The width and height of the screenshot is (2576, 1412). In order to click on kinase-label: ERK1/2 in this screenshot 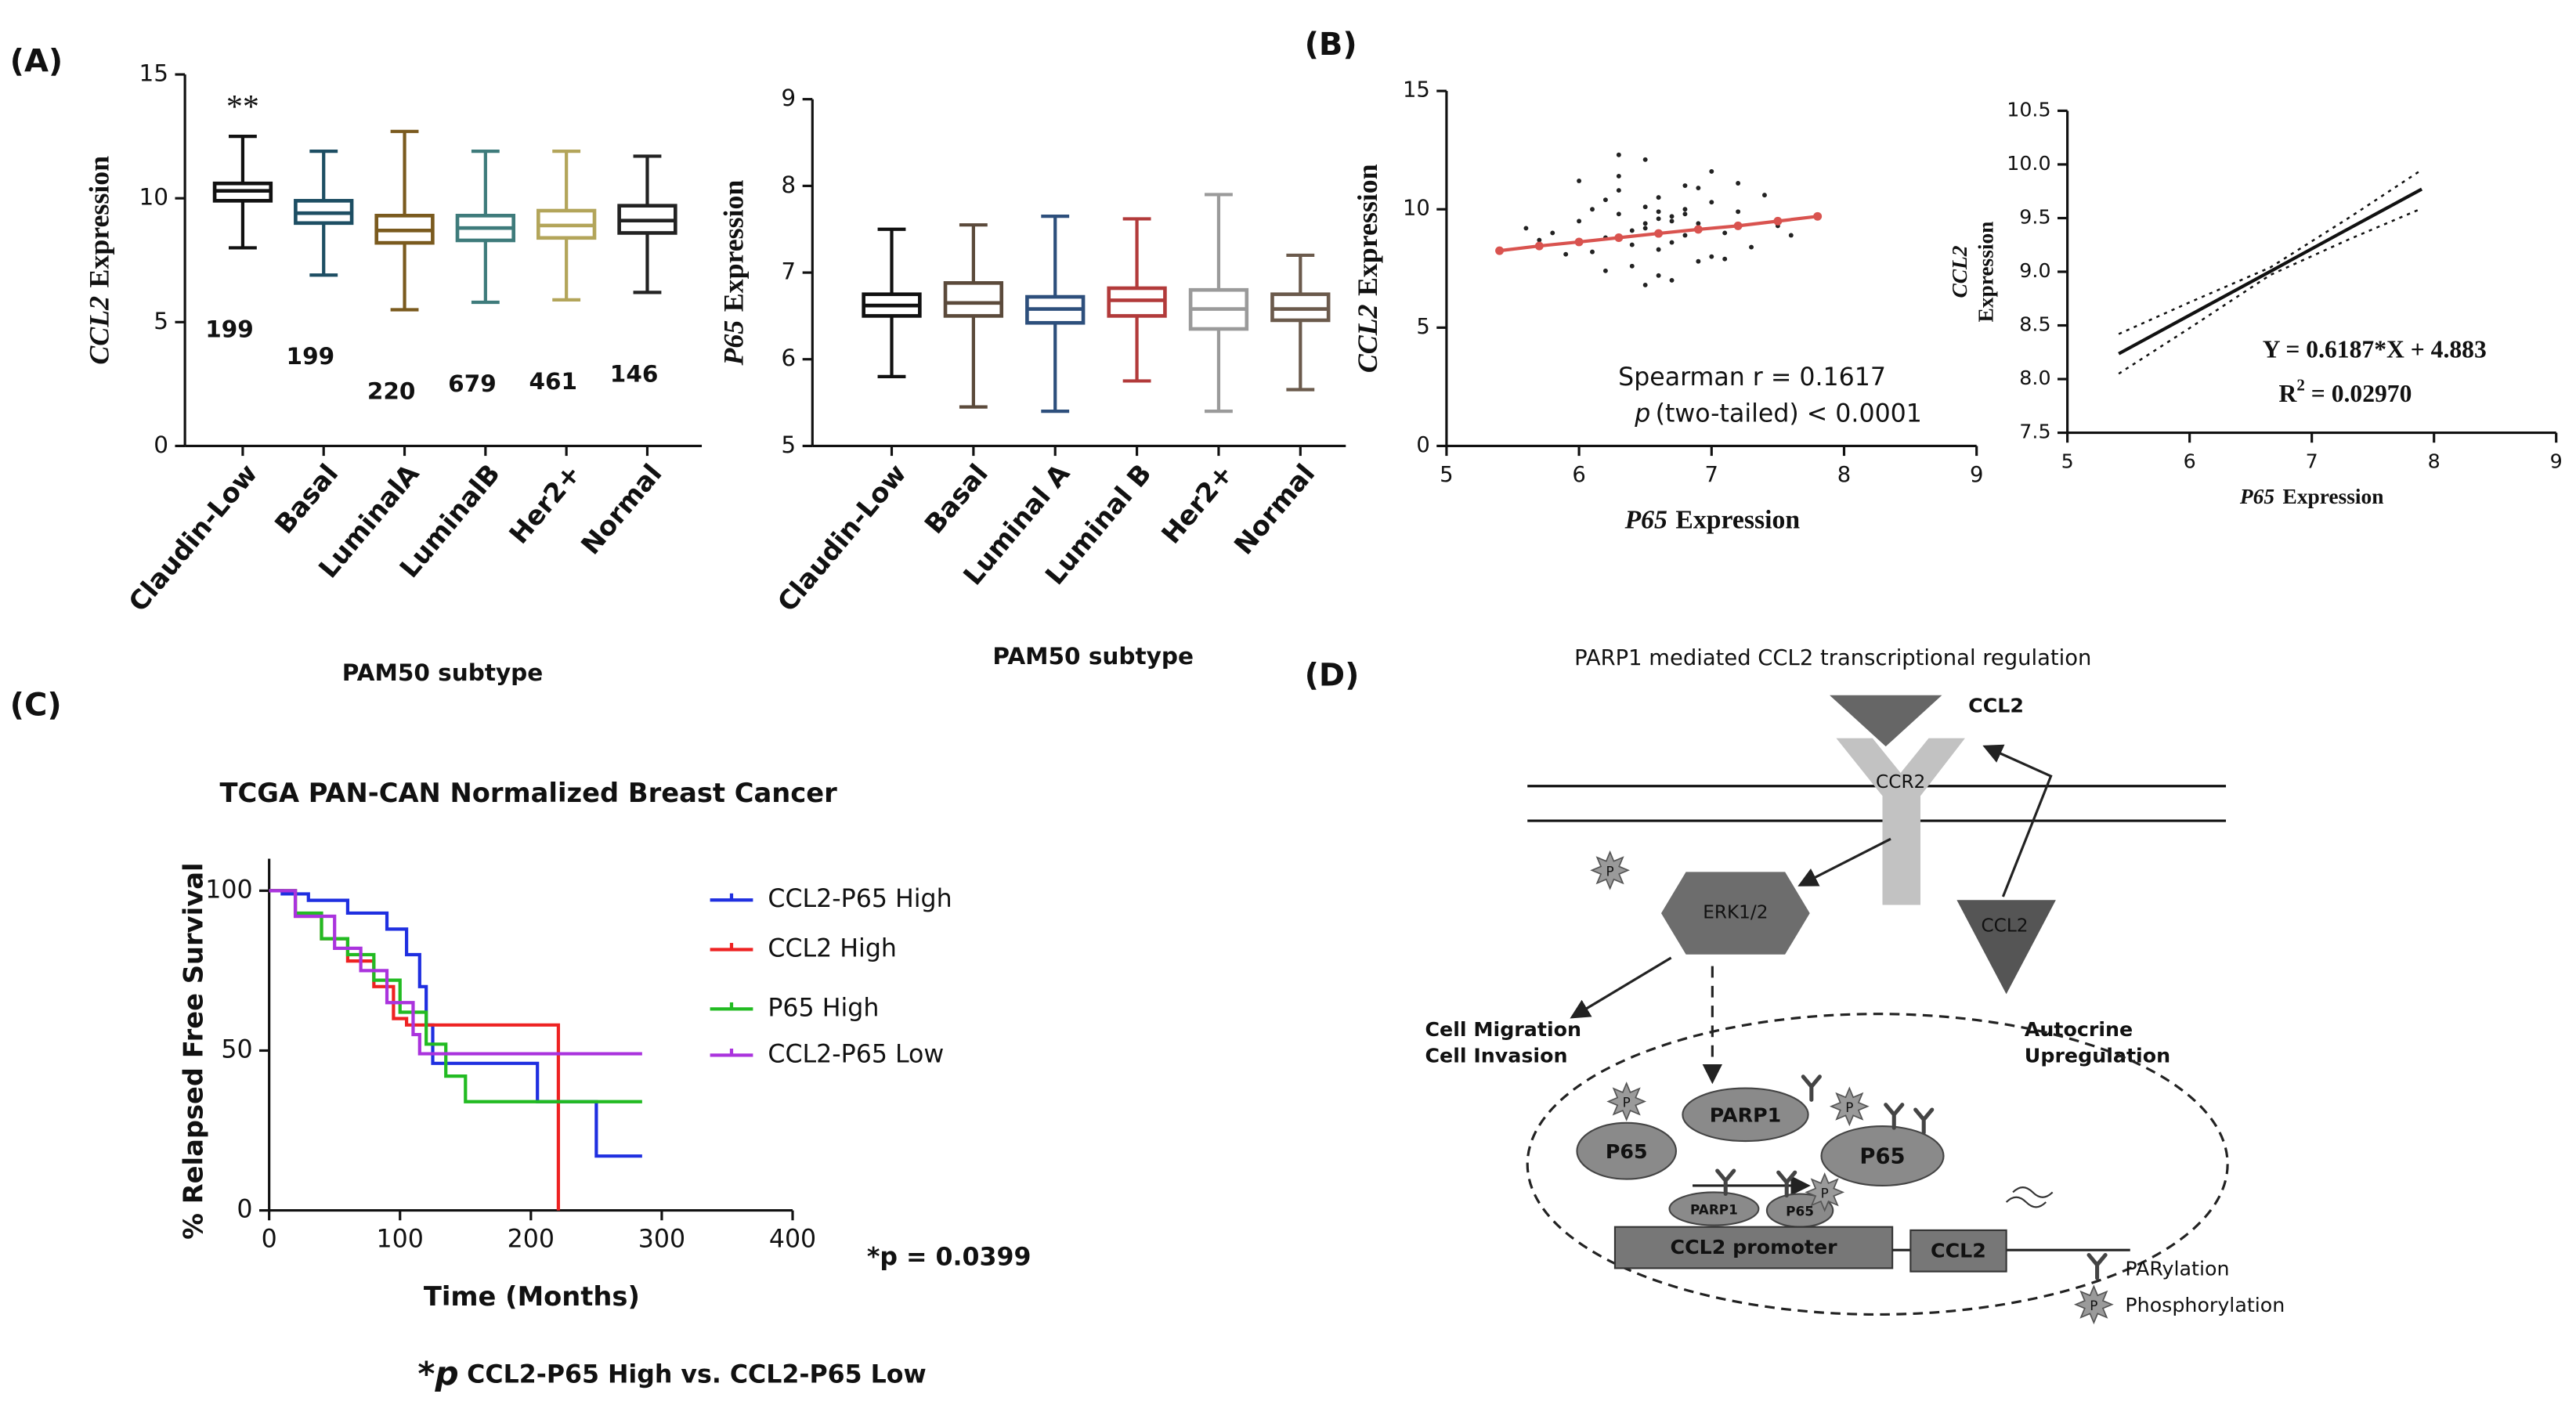, I will do `click(1735, 912)`.